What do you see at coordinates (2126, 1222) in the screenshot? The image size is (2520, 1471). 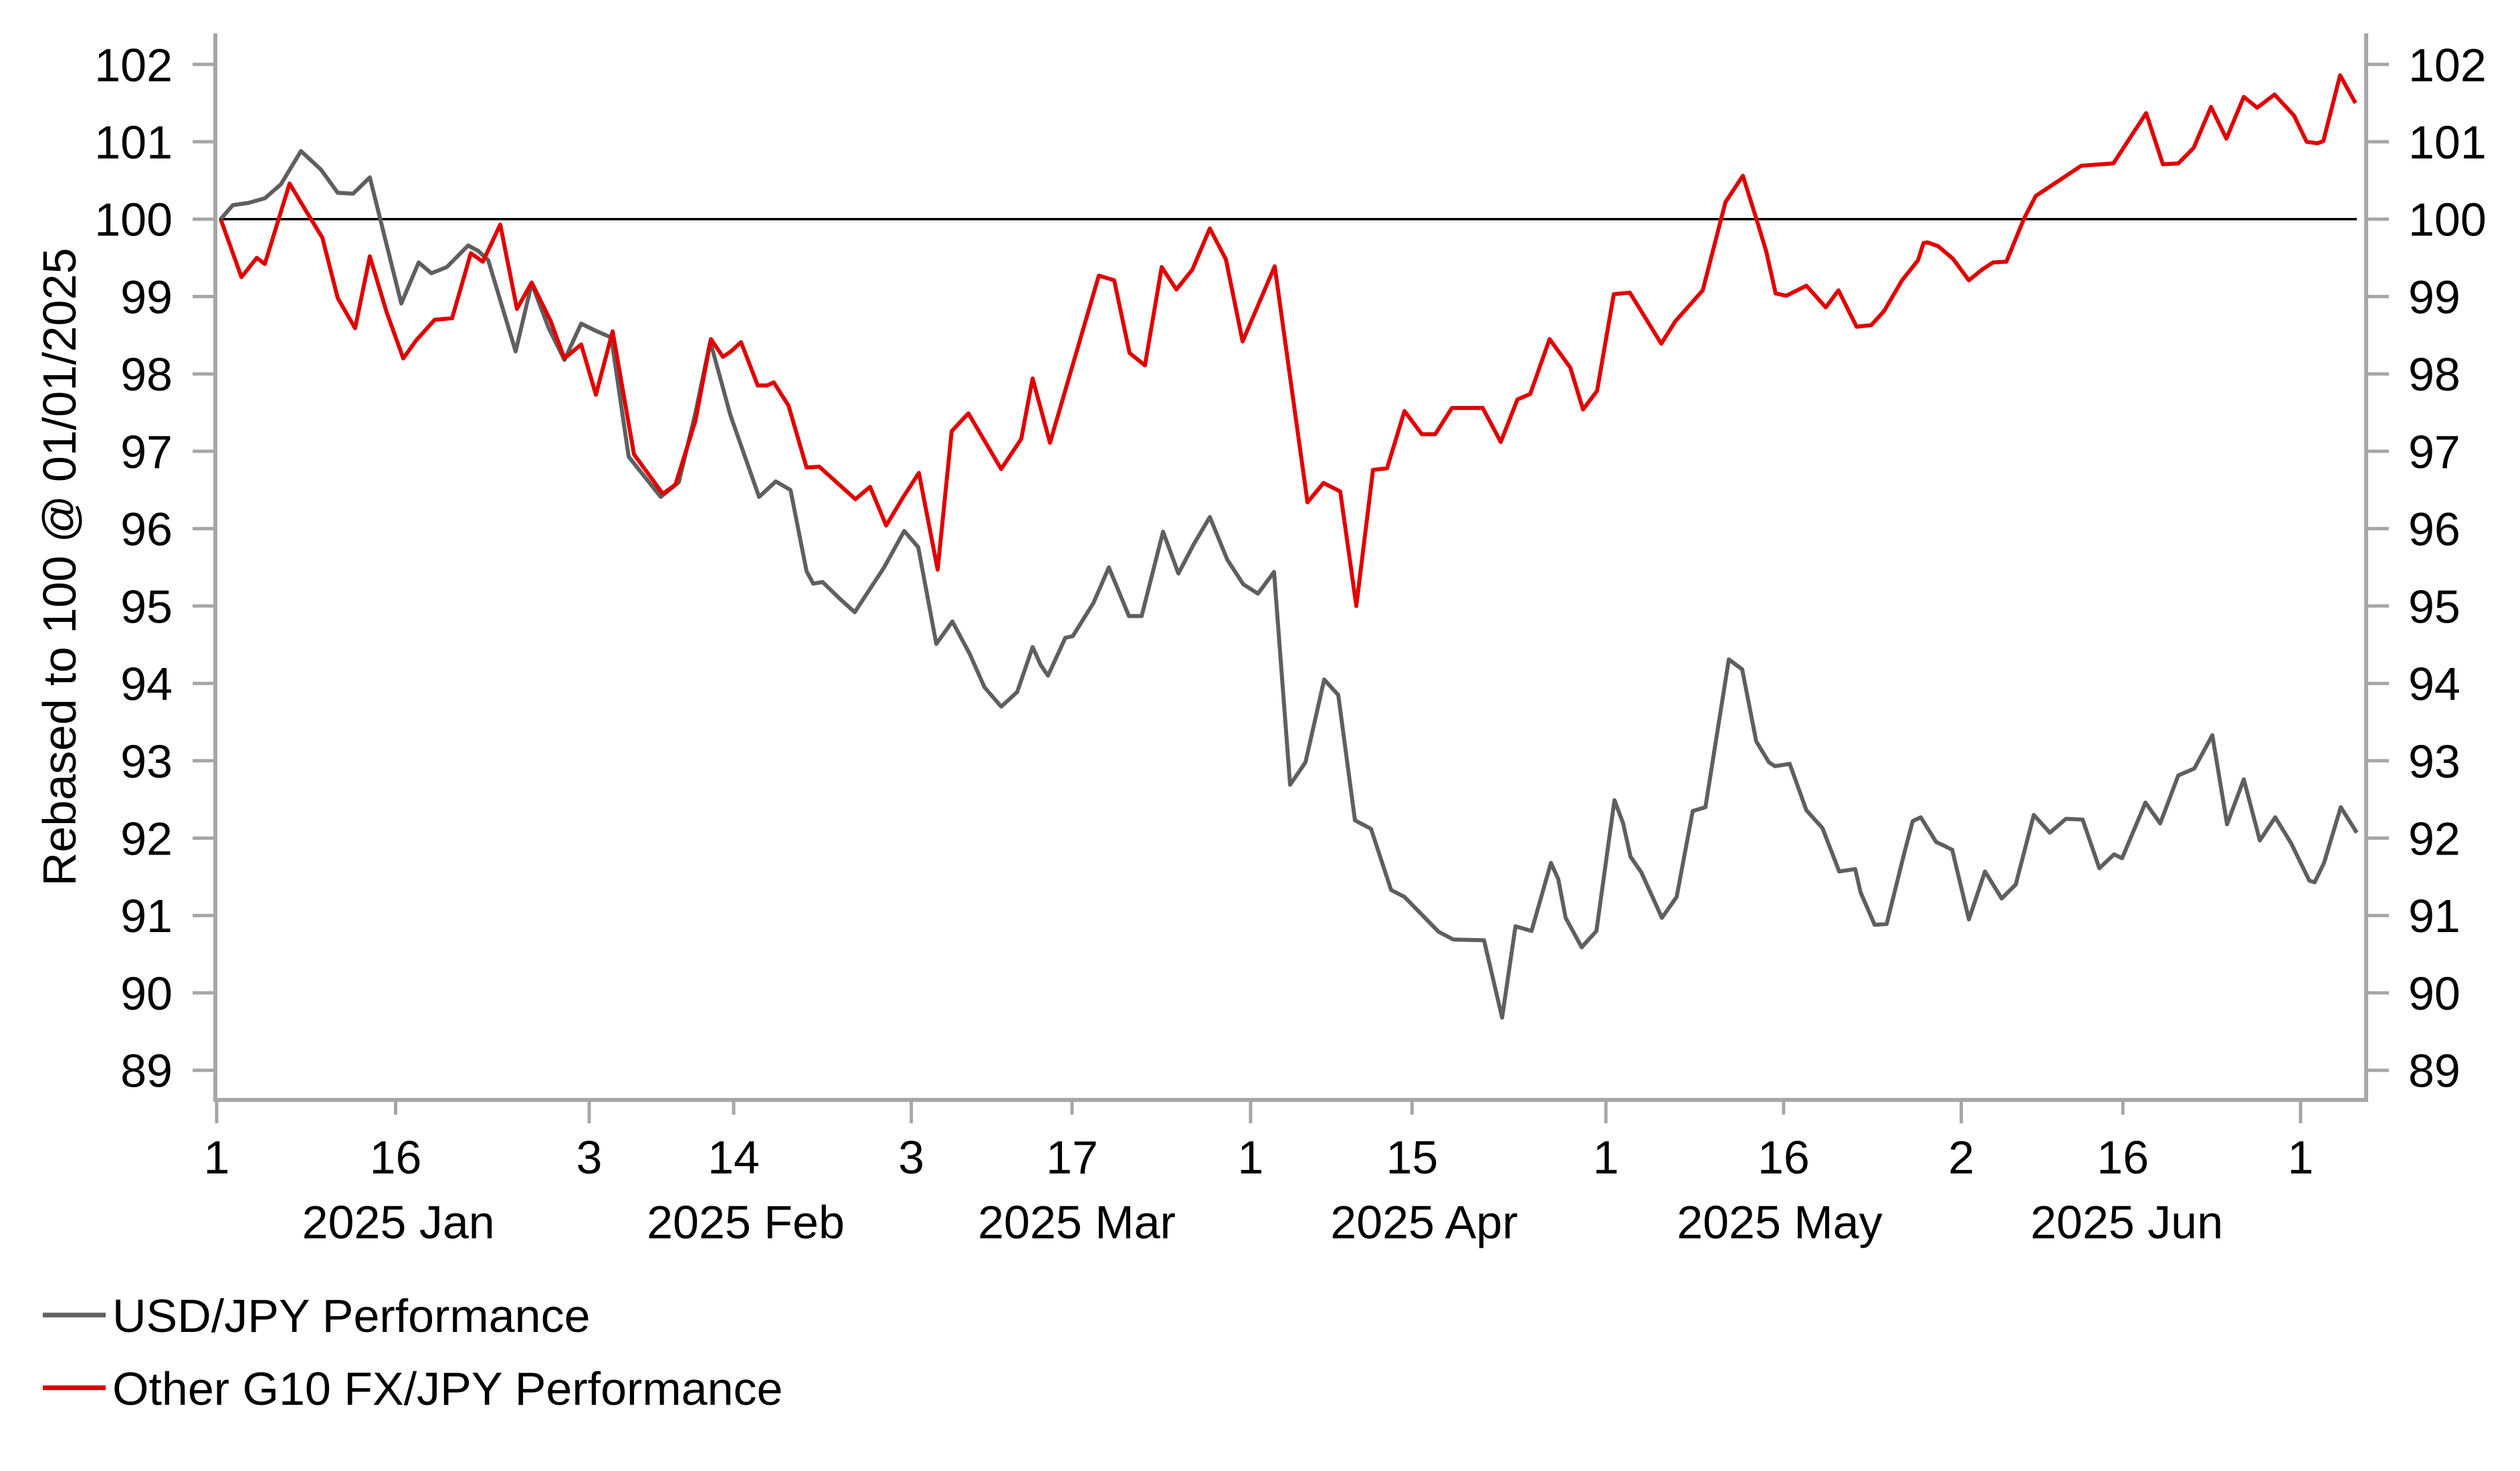 I see `svg-text: 2025 Jun` at bounding box center [2126, 1222].